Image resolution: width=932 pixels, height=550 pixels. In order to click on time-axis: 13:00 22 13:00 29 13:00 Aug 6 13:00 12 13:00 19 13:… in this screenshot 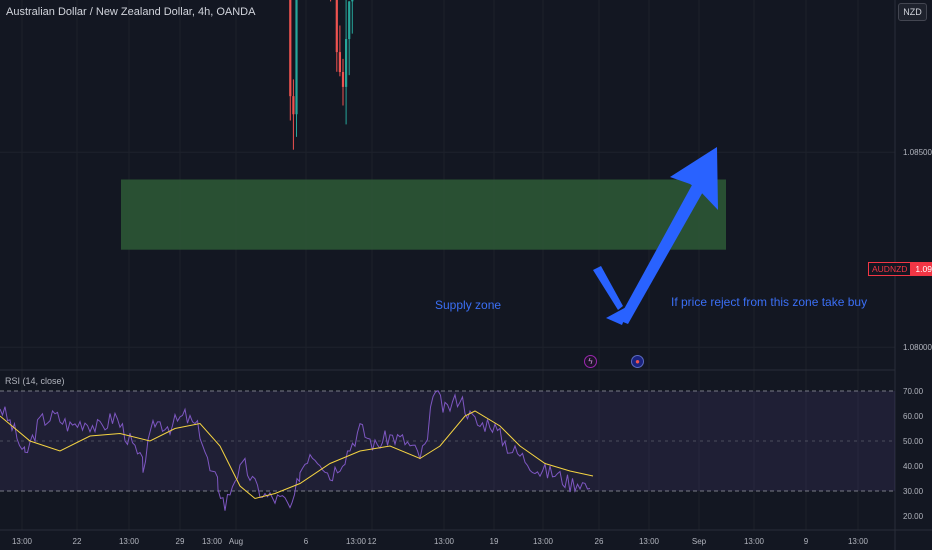, I will do `click(440, 541)`.